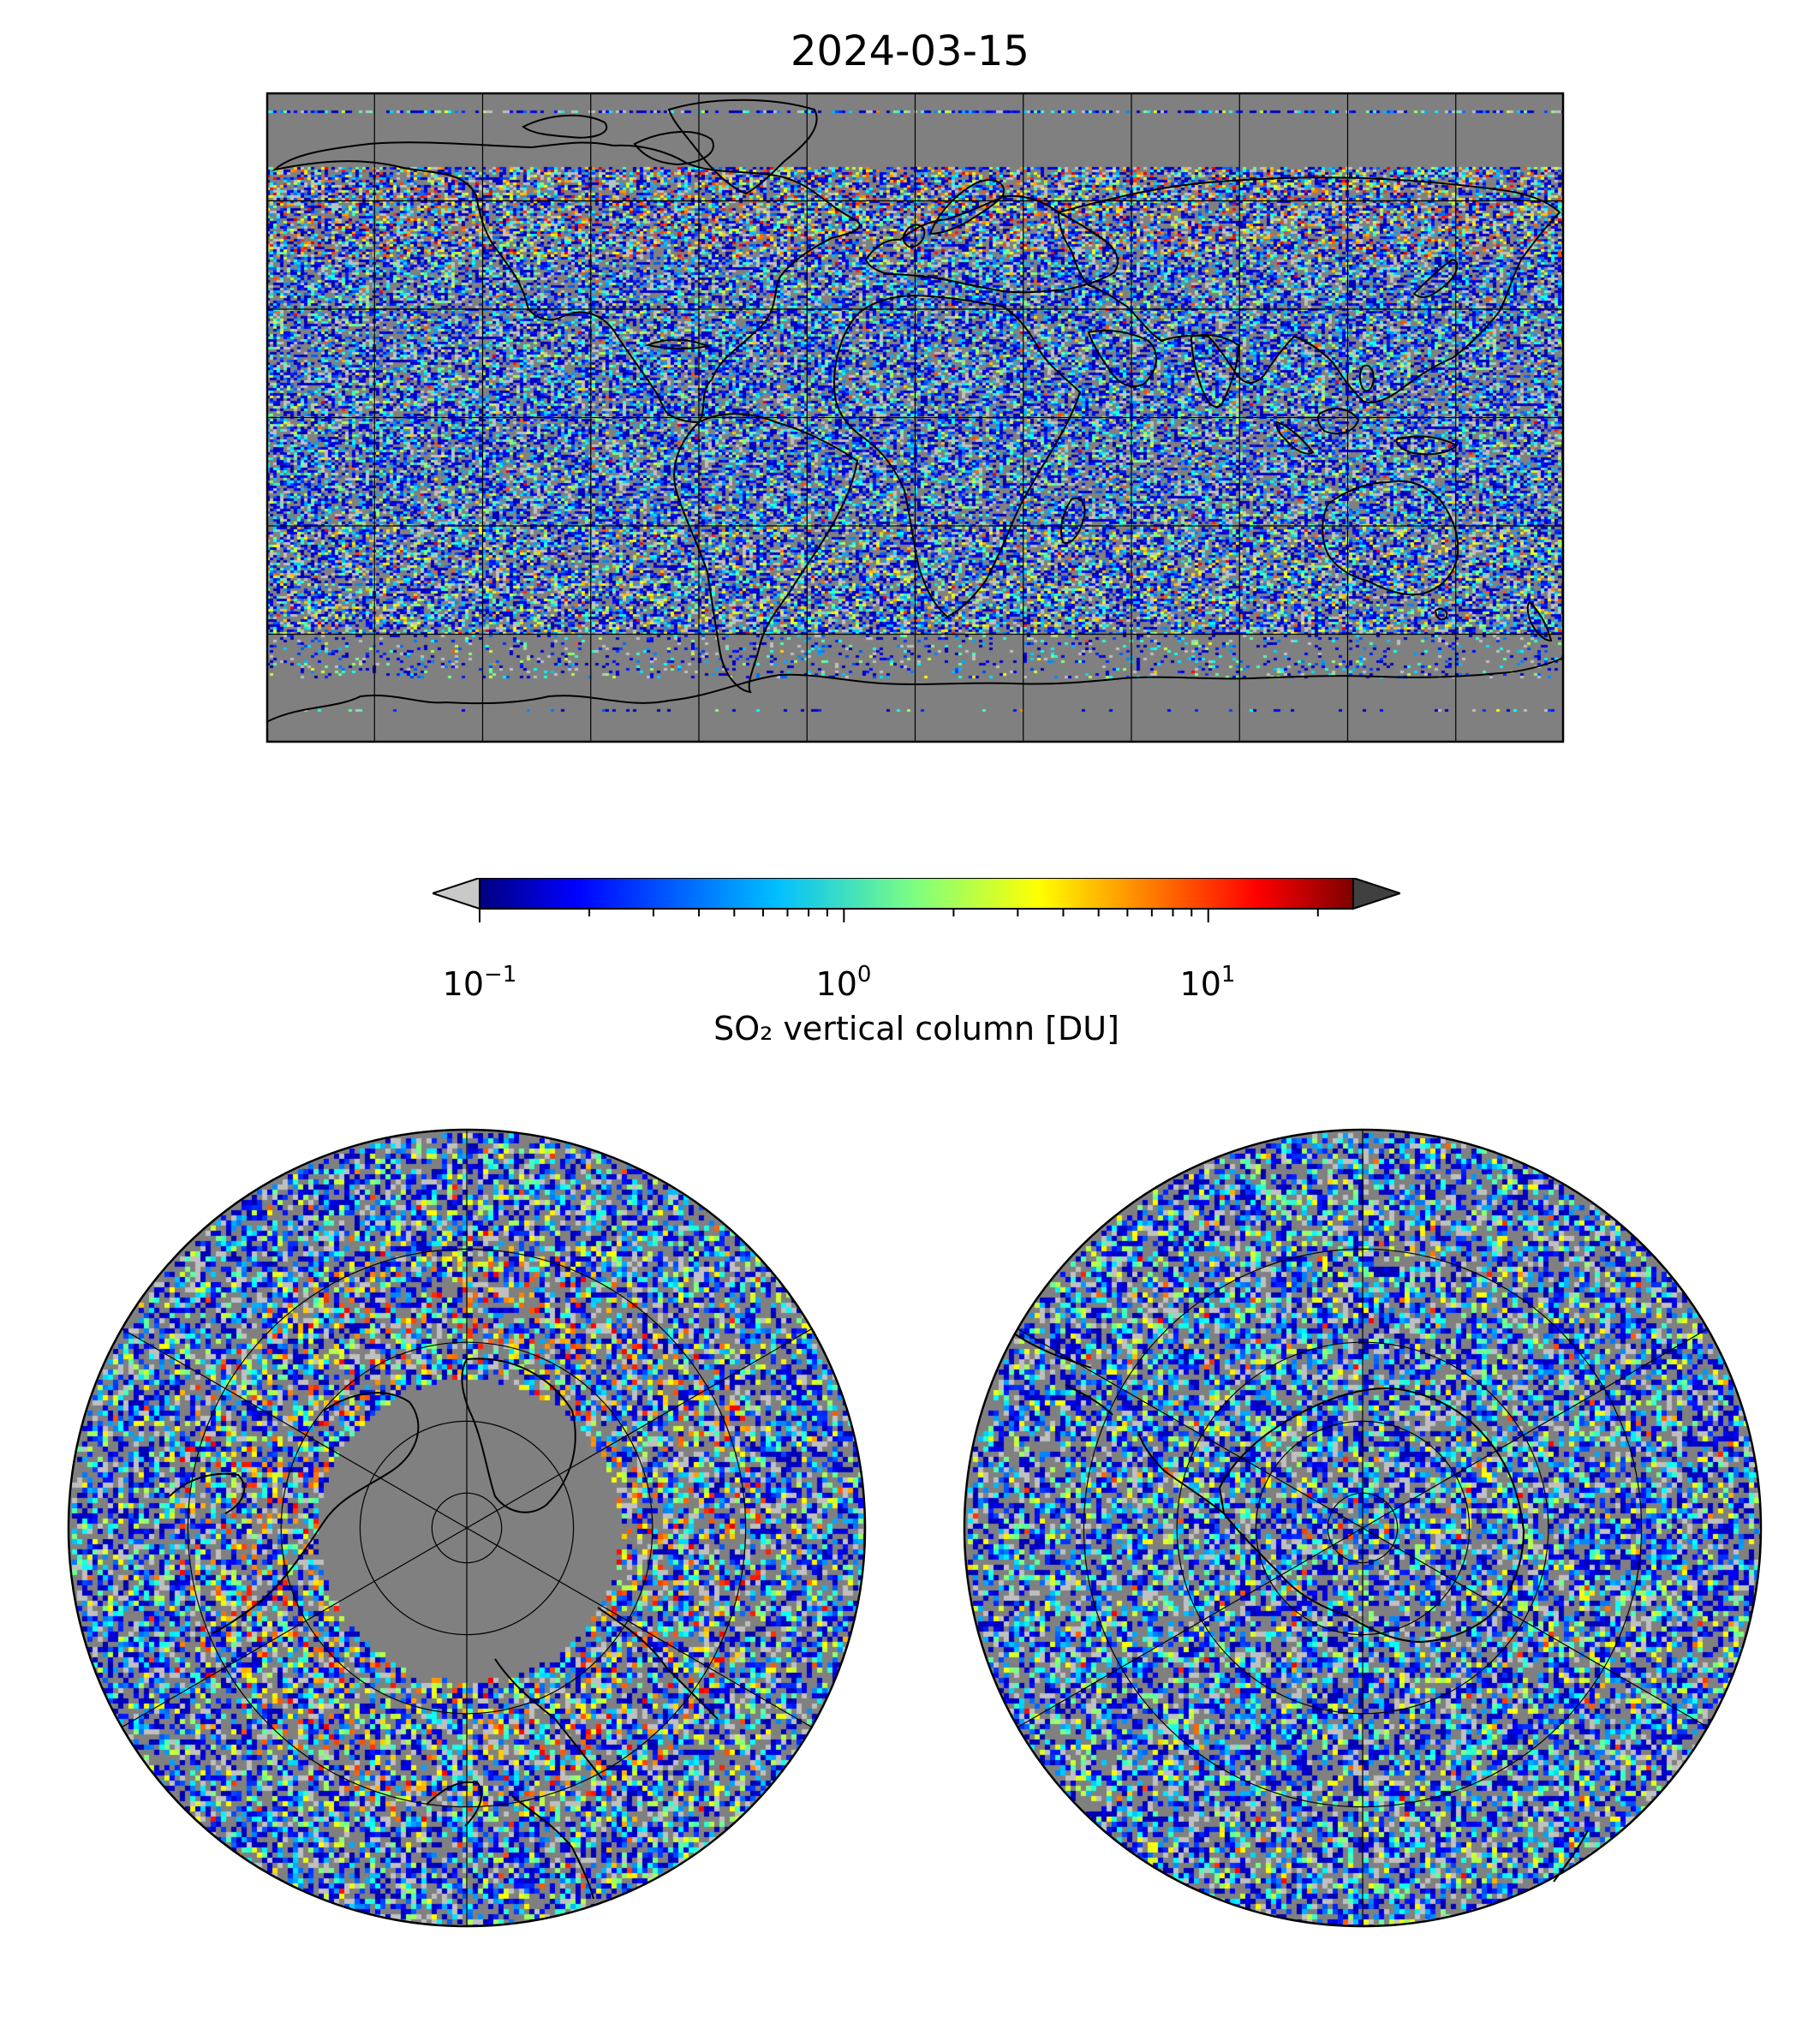  What do you see at coordinates (606, 1693) in the screenshot?
I see `coastline-north-siberia` at bounding box center [606, 1693].